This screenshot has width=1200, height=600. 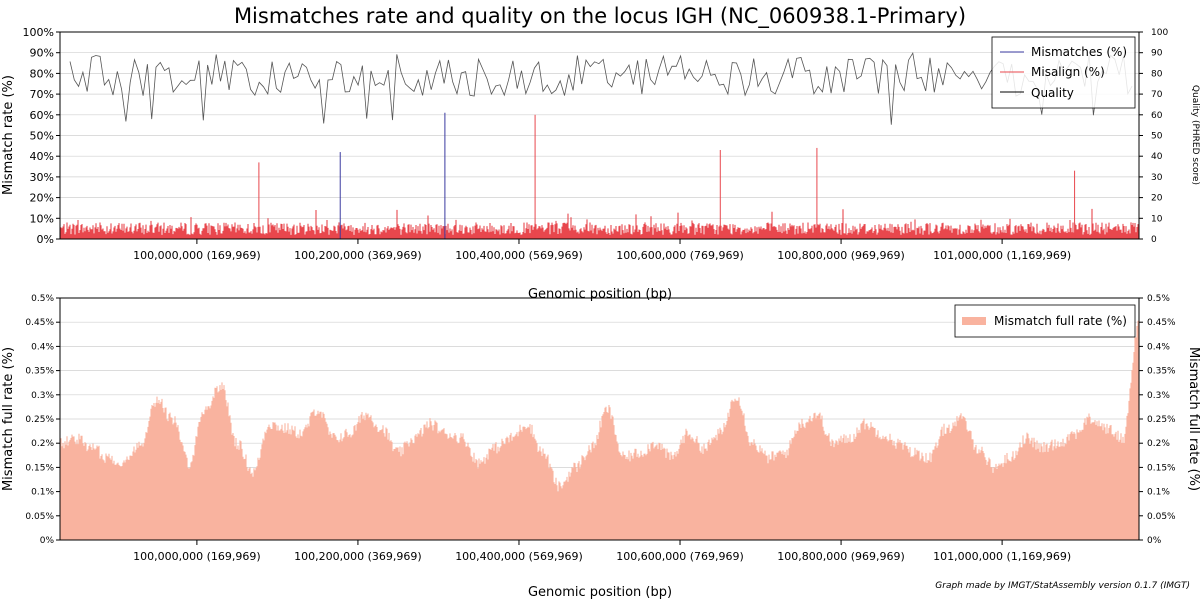 I want to click on y2-tick-label: 80, so click(x=1157, y=74).